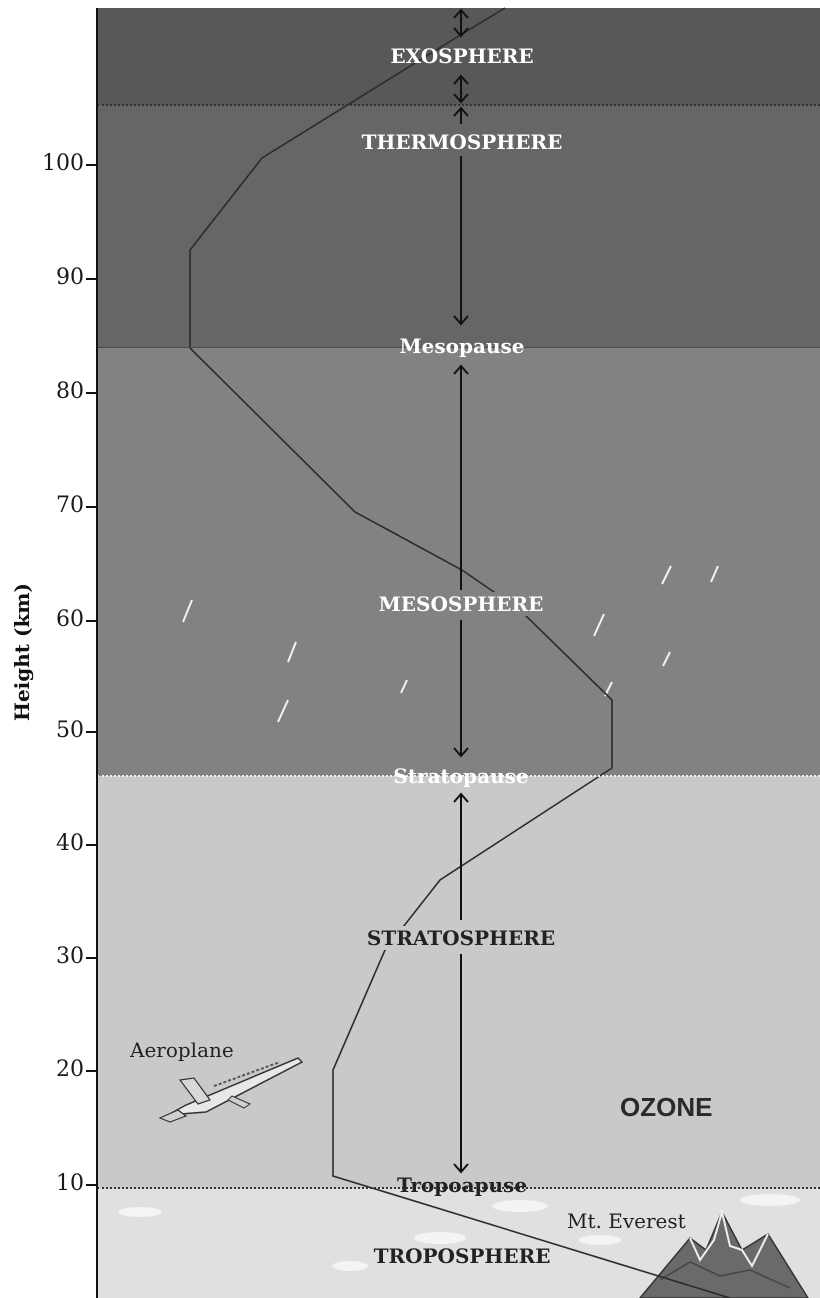 The image size is (820, 1298). What do you see at coordinates (182, 1050) in the screenshot?
I see `aeroplane-label: Aeroplane` at bounding box center [182, 1050].